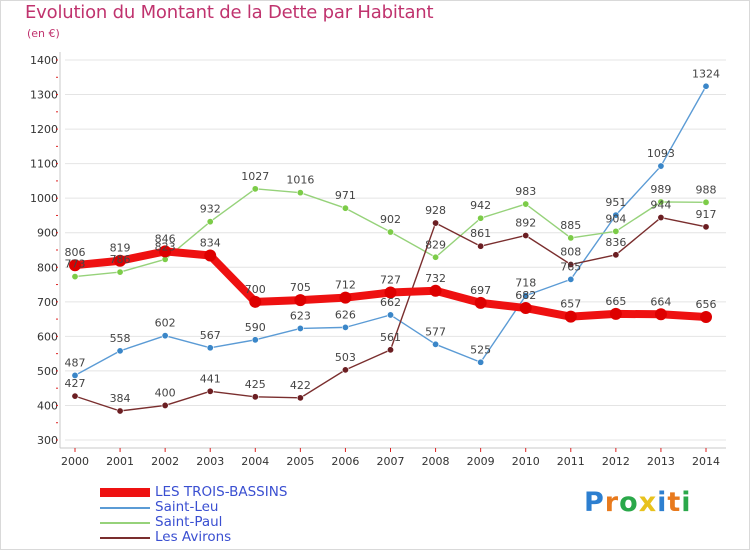 The image size is (750, 550). Describe the element at coordinates (570, 304) in the screenshot. I see `data-label: 657` at that location.